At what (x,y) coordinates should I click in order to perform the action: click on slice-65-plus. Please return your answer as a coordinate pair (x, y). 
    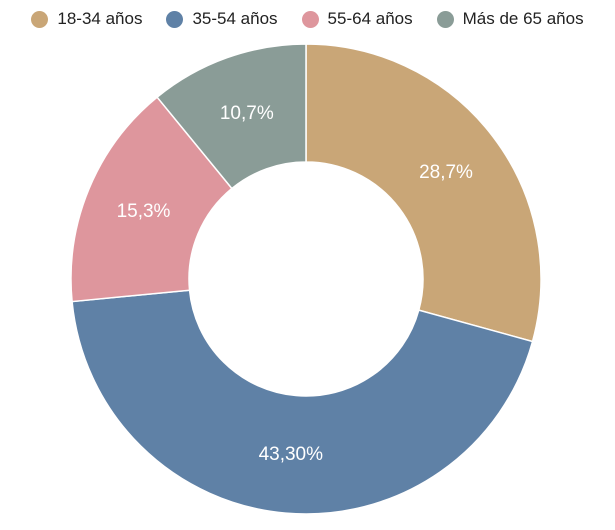
    Looking at the image, I should click on (231, 116).